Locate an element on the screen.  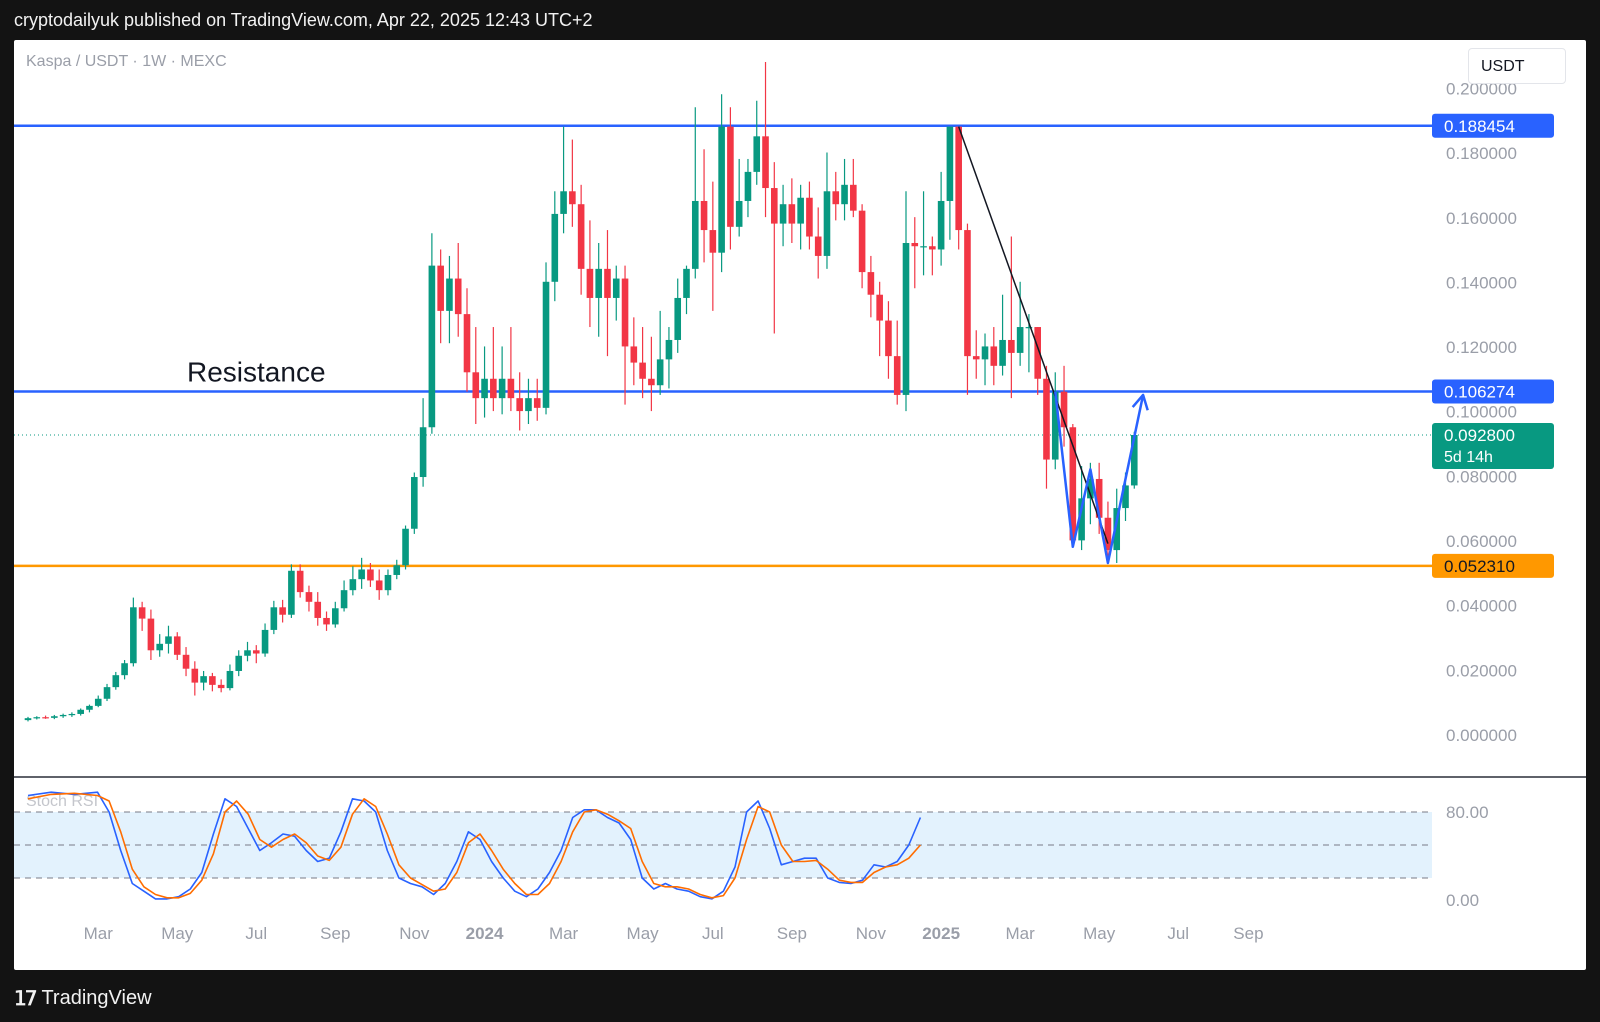
last-price-badge is located at coordinates (1493, 446).